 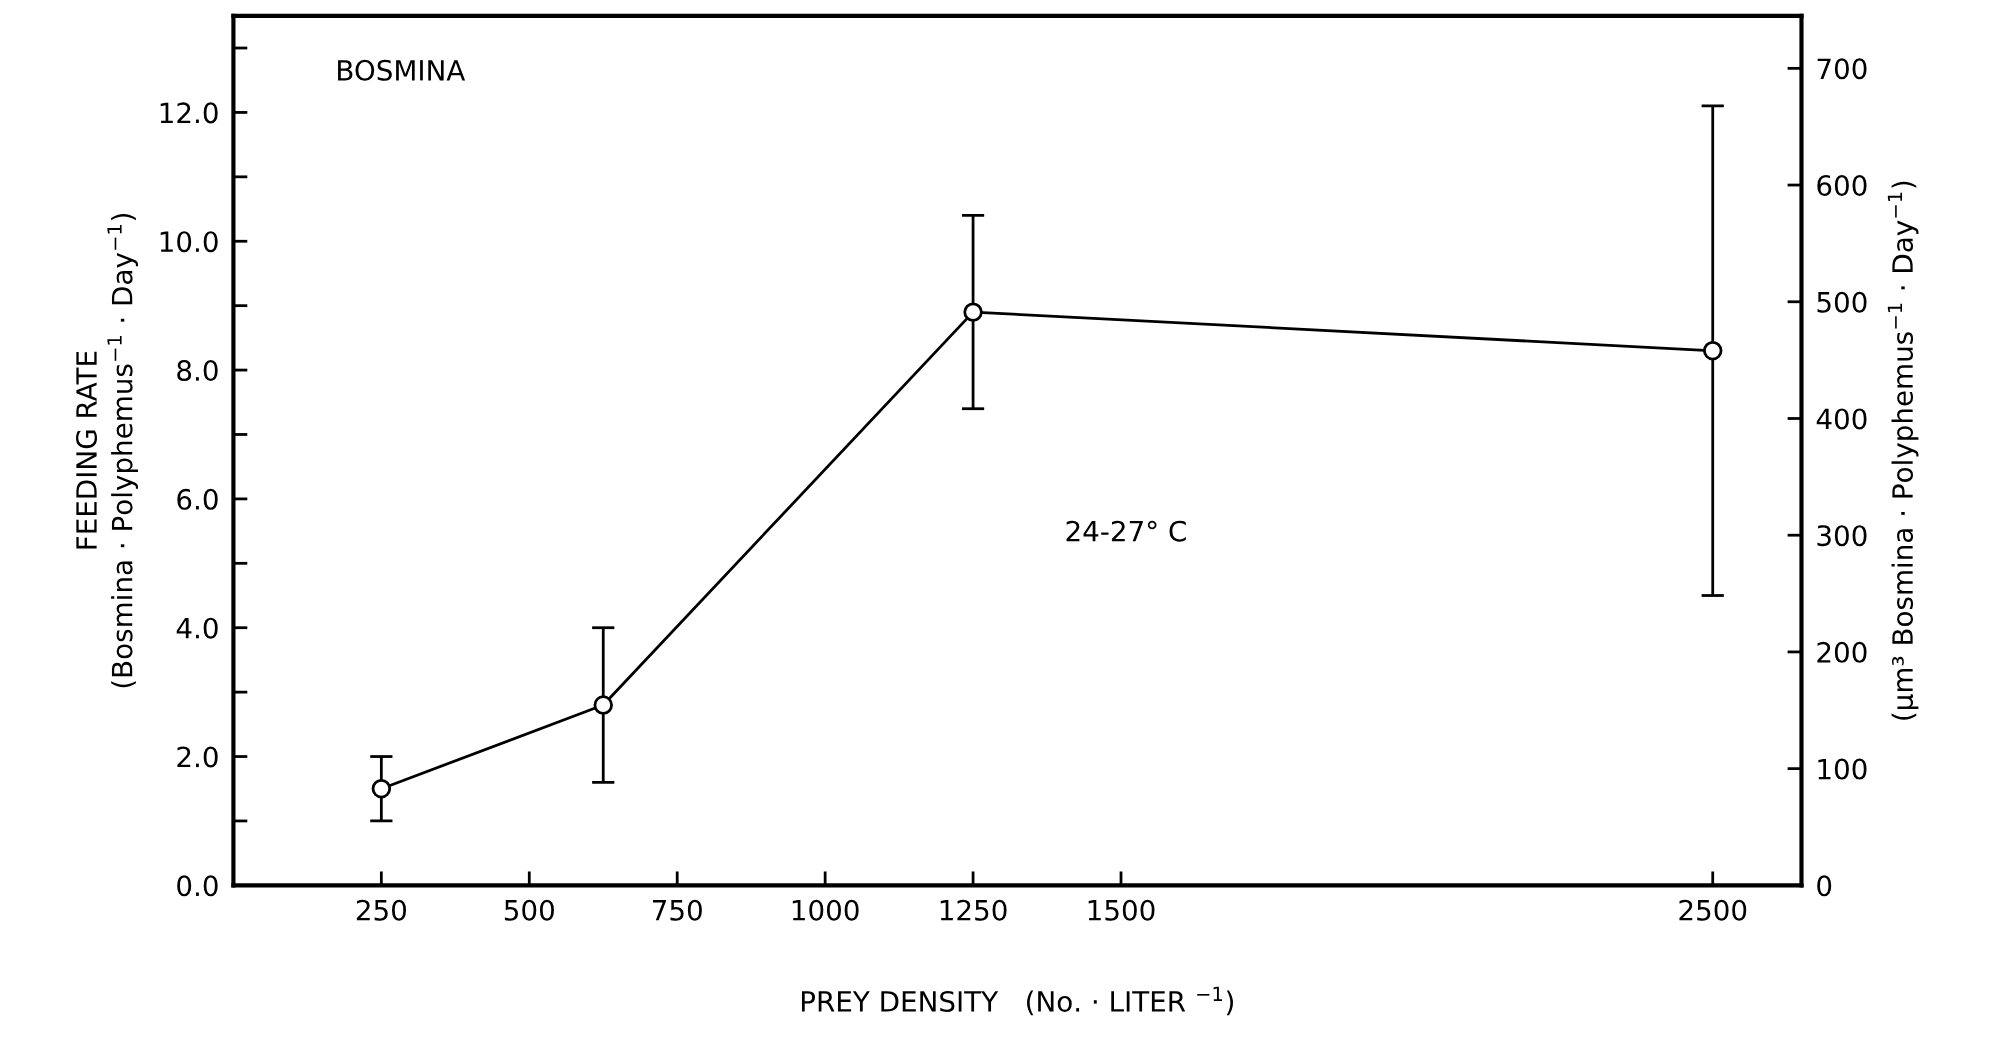 What do you see at coordinates (1121, 910) in the screenshot?
I see `x-tick-label: 1500` at bounding box center [1121, 910].